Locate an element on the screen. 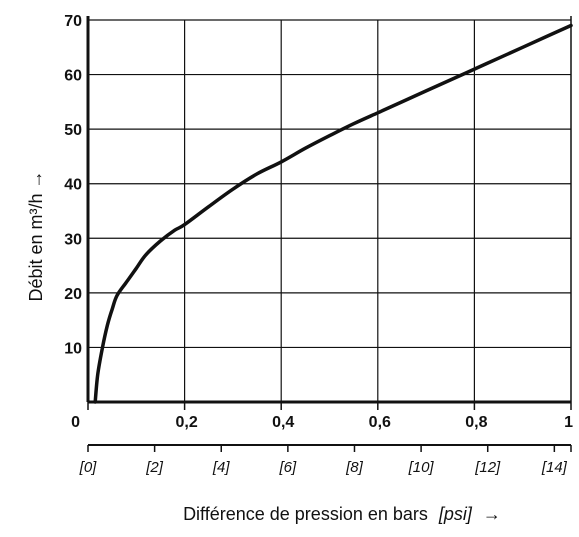 Image resolution: width=579 pixels, height=537 pixels. x-tick-label: 0,6 is located at coordinates (380, 422).